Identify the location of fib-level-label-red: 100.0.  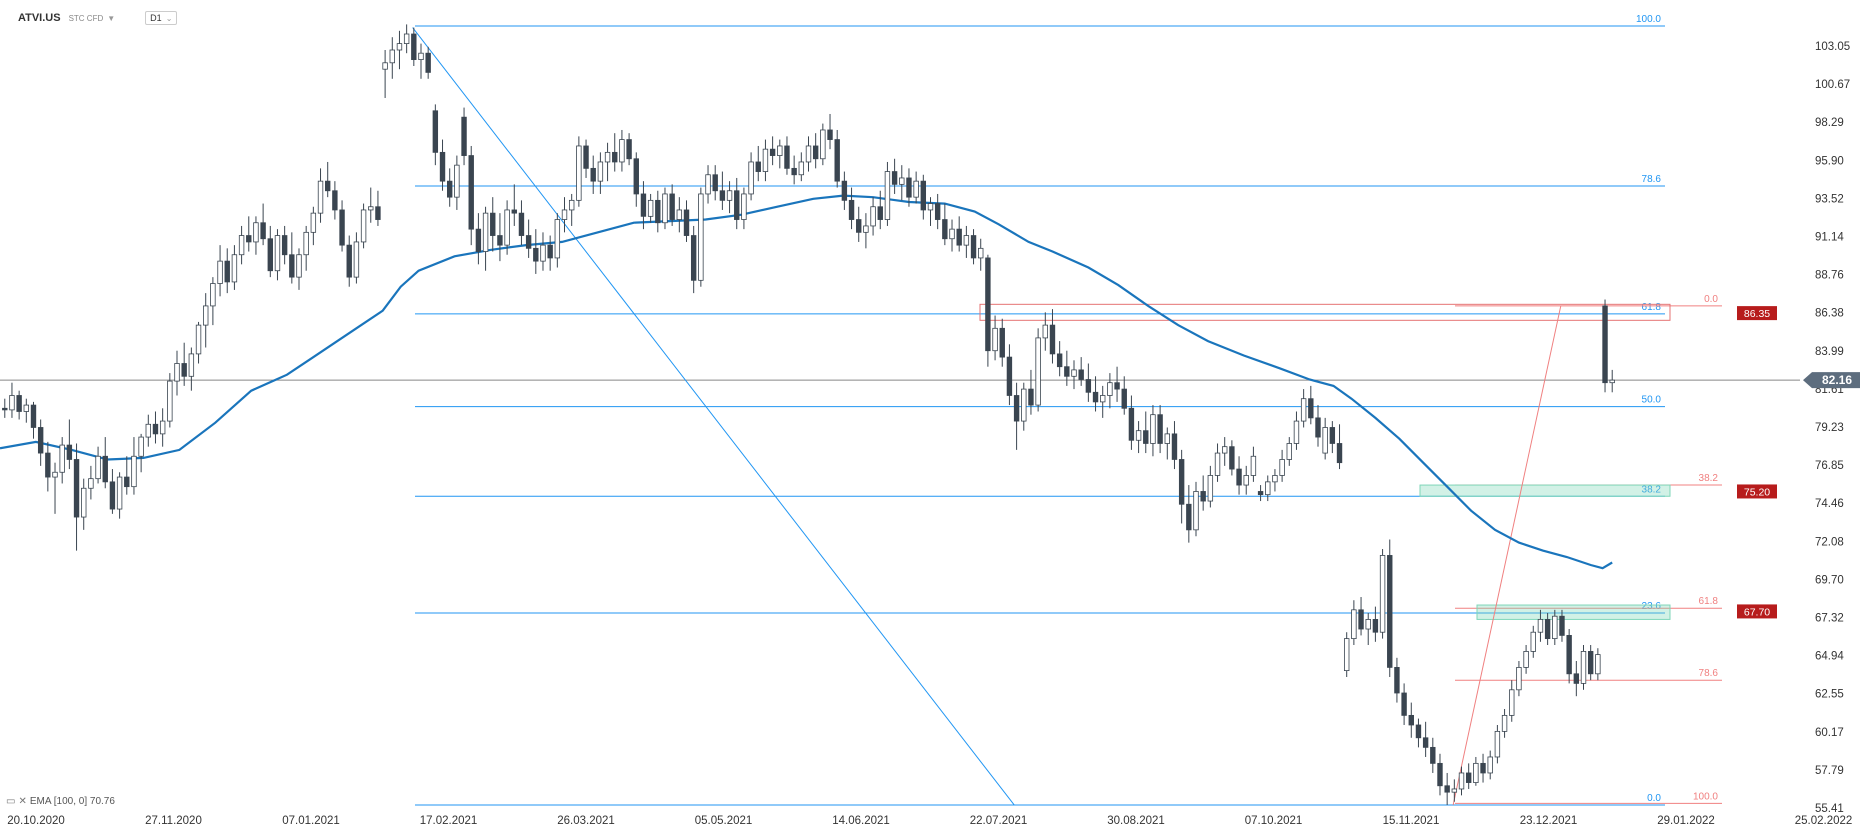
(1705, 796).